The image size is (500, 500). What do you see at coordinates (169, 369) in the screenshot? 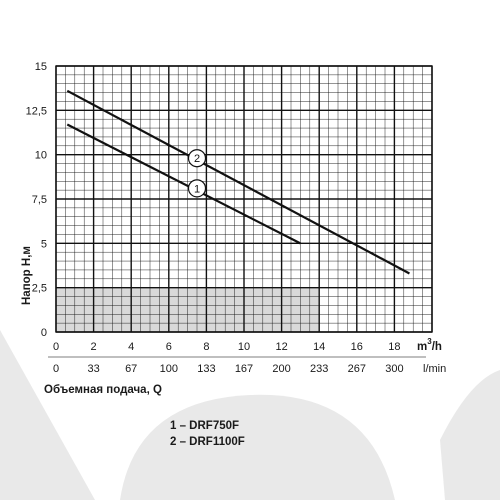
I see `x-tick-label-lmin: 100` at bounding box center [169, 369].